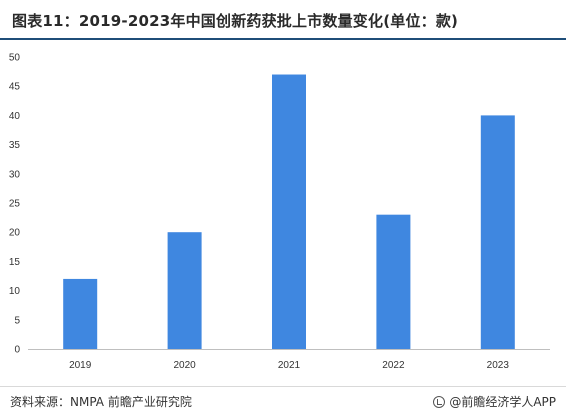 The width and height of the screenshot is (566, 420). What do you see at coordinates (15, 291) in the screenshot?
I see `y-tick-label: 10` at bounding box center [15, 291].